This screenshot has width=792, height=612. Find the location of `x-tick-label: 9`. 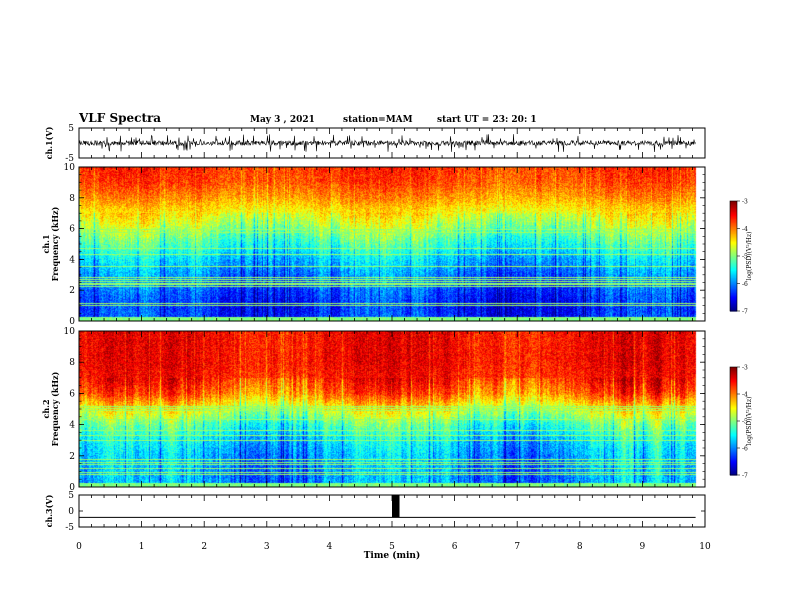

x-tick-label: 9 is located at coordinates (643, 547).